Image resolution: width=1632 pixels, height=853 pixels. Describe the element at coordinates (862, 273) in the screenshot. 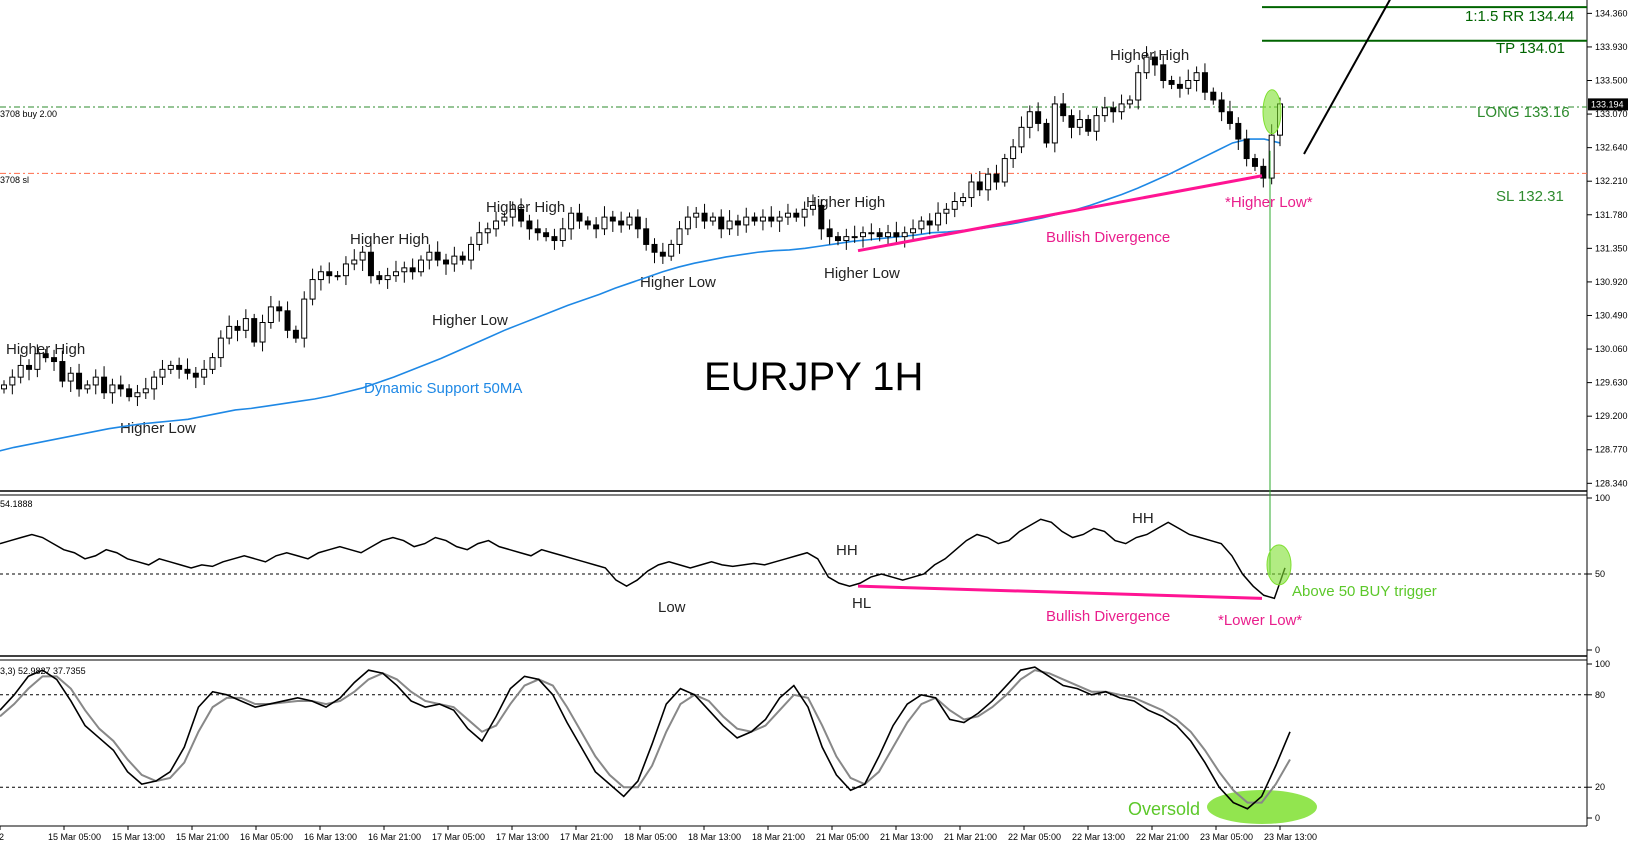

I see `ann-higher-low-4: Higher Low` at that location.